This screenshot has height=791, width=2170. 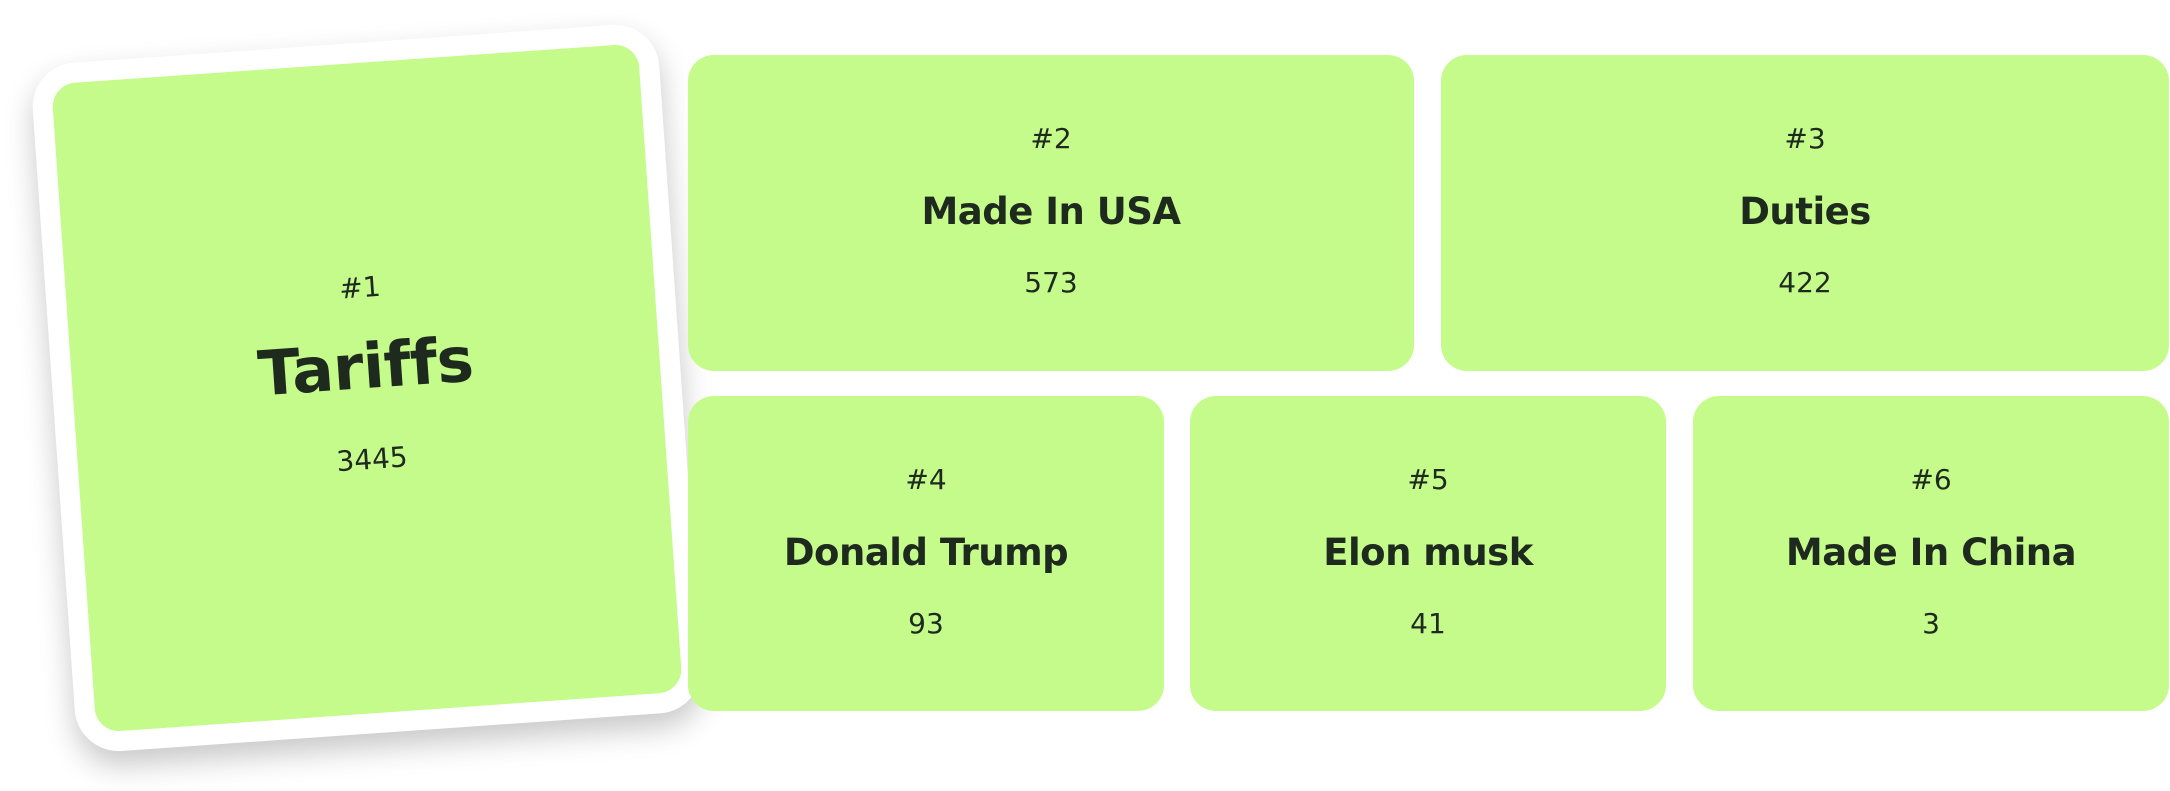 I want to click on count: 93, so click(x=926, y=623).